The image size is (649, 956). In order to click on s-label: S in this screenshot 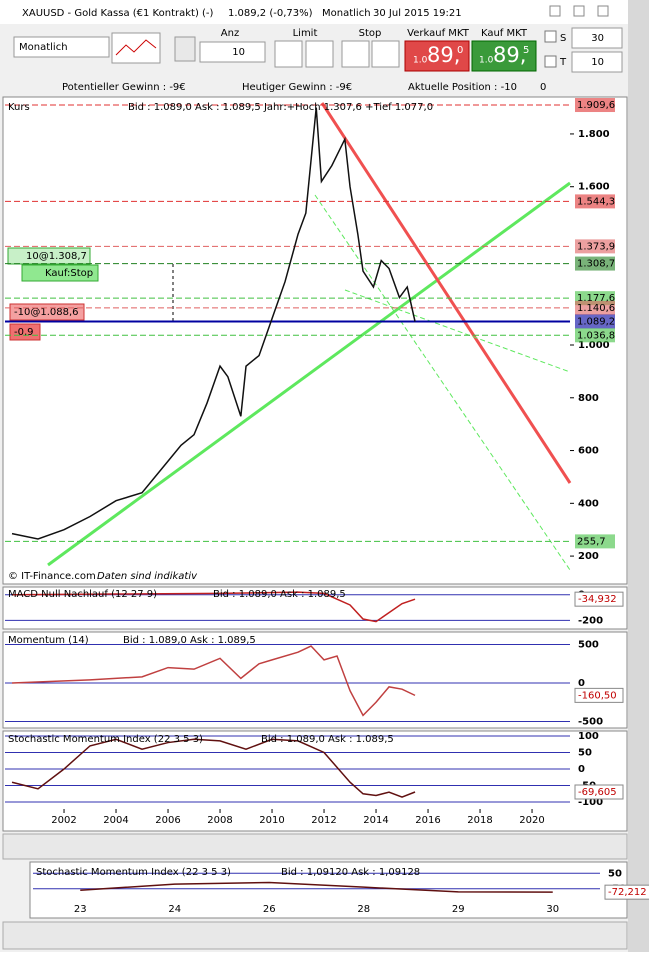, I will do `click(563, 38)`.